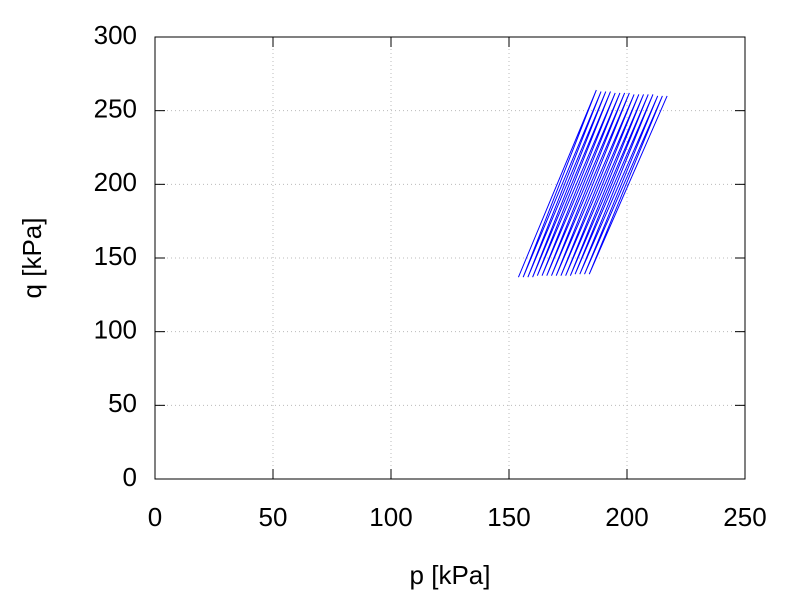  I want to click on x-axis-label: p [kPa], so click(450, 575).